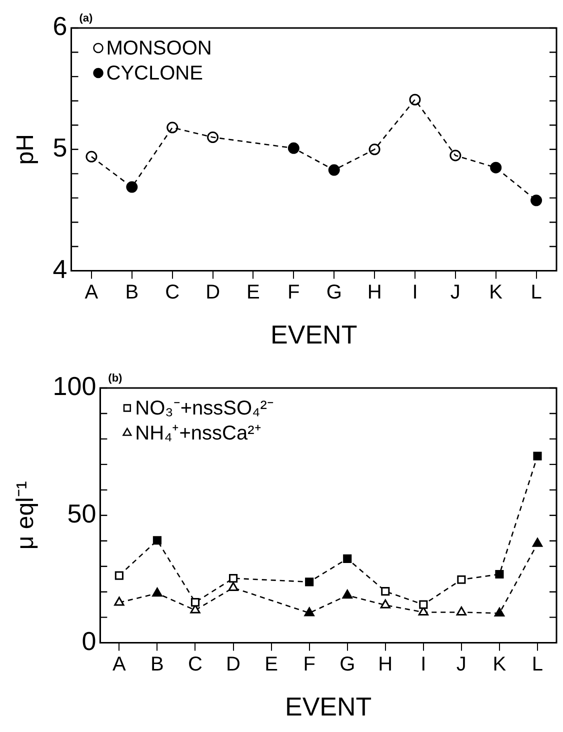 The width and height of the screenshot is (563, 732). I want to click on y-tick-label: 5, so click(60, 147).